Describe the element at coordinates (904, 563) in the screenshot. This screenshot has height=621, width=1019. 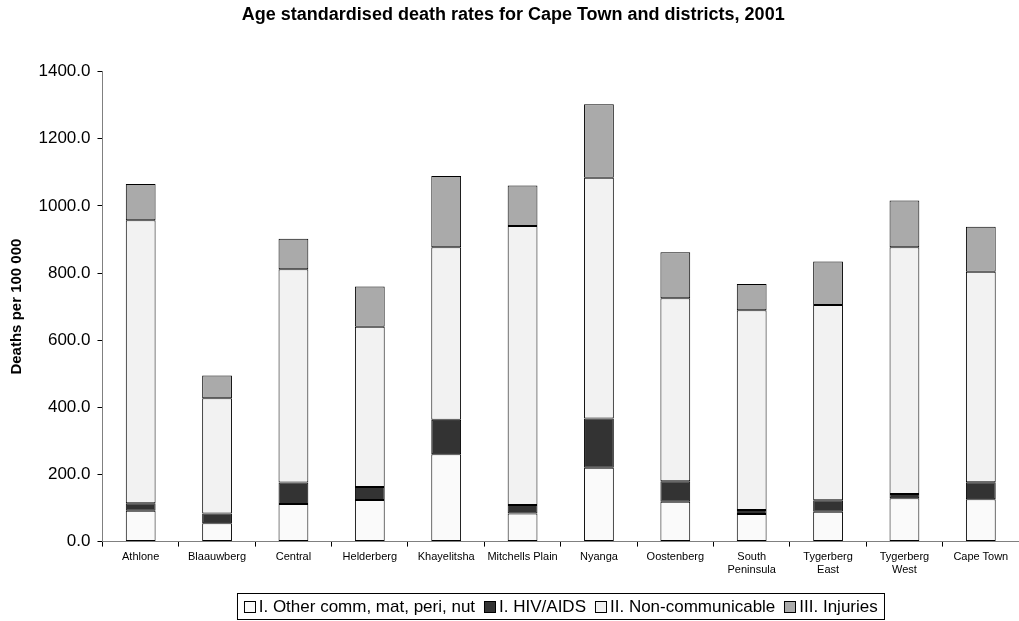
I see `x-tick-label: Tygerberg West` at that location.